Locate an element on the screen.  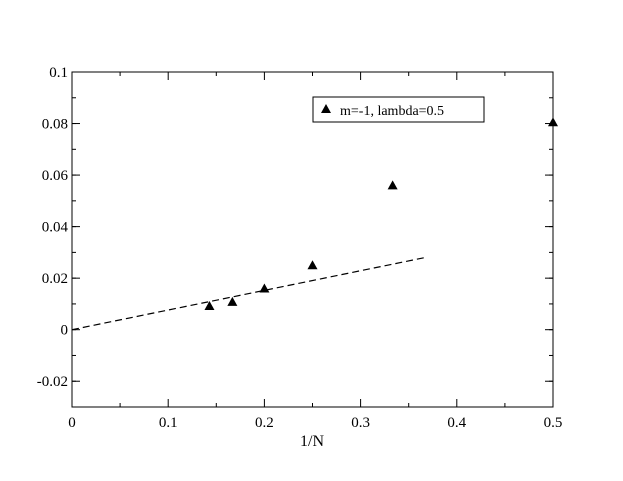
legend: m=-1, lambda=0.5 is located at coordinates (398, 109).